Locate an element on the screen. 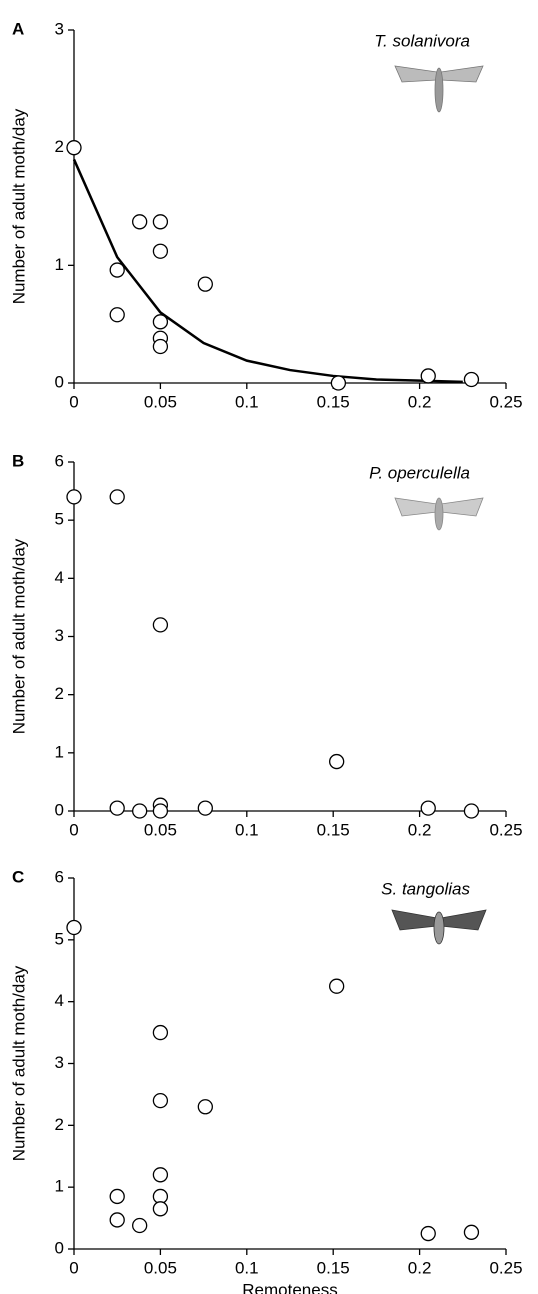 The height and width of the screenshot is (1294, 538). panel-title: T. solanivora is located at coordinates (422, 40).